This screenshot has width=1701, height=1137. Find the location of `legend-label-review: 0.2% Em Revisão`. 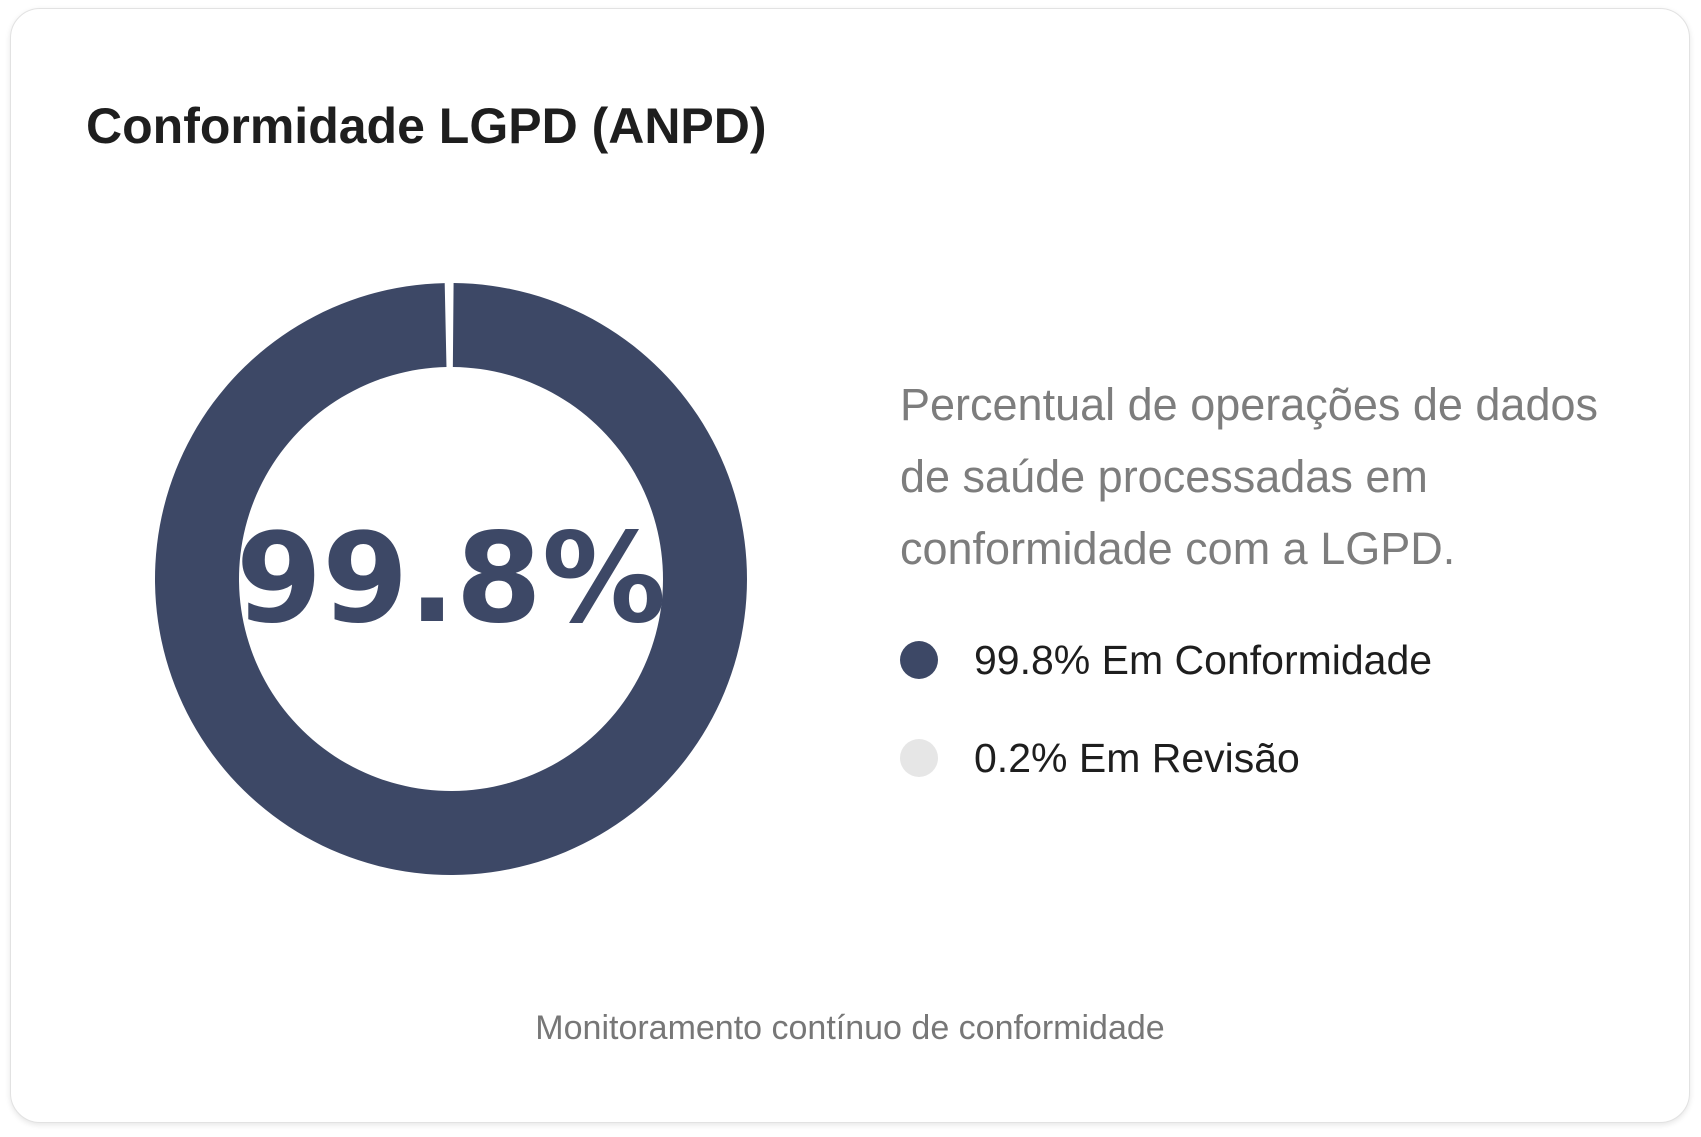

legend-label-review: 0.2% Em Revisão is located at coordinates (1137, 757).